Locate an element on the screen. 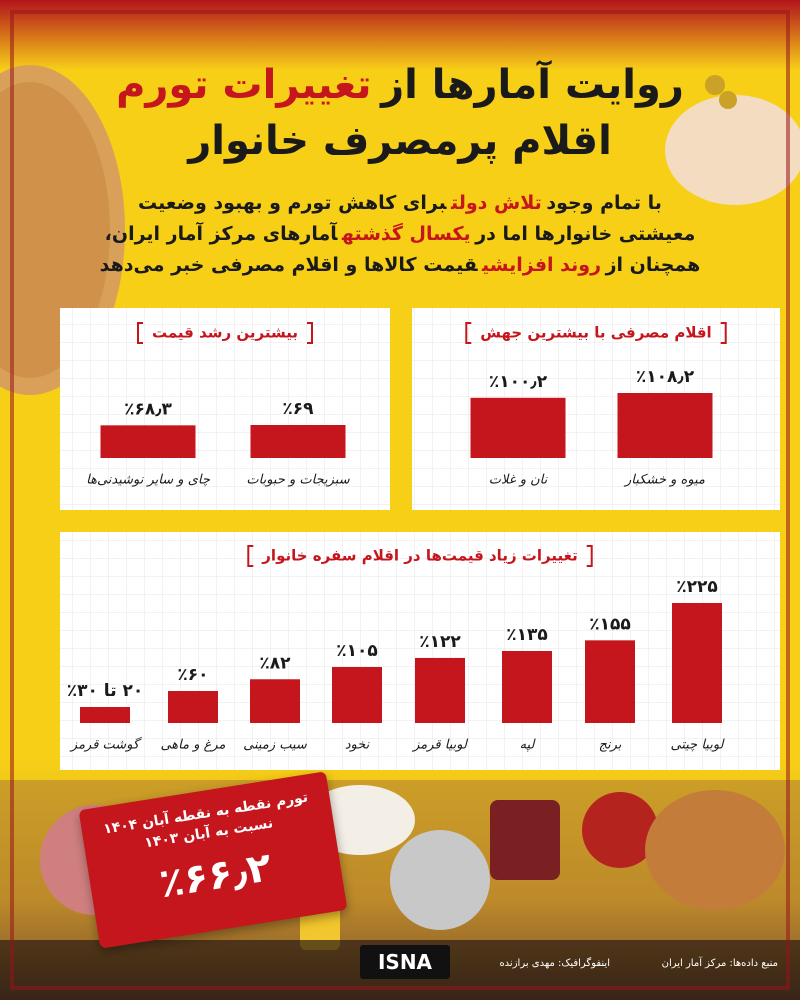 Image resolution: width=800 pixels, height=1000 pixels. category-label: سیب زمینی is located at coordinates (275, 745).